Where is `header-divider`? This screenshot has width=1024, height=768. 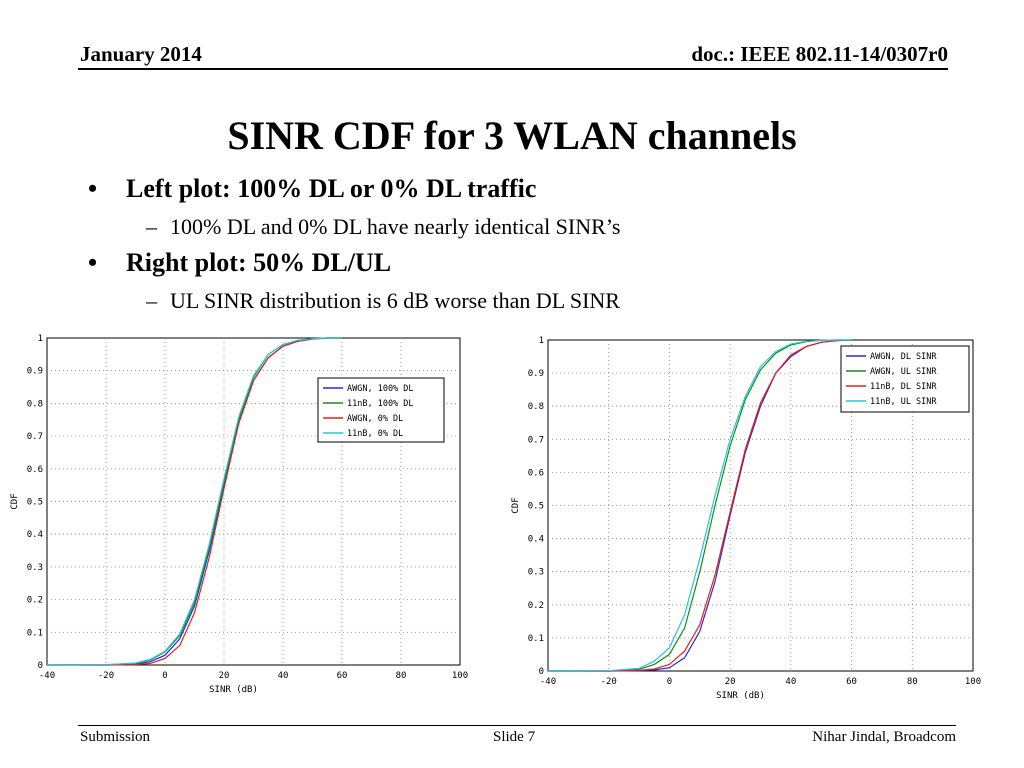
header-divider is located at coordinates (513, 69).